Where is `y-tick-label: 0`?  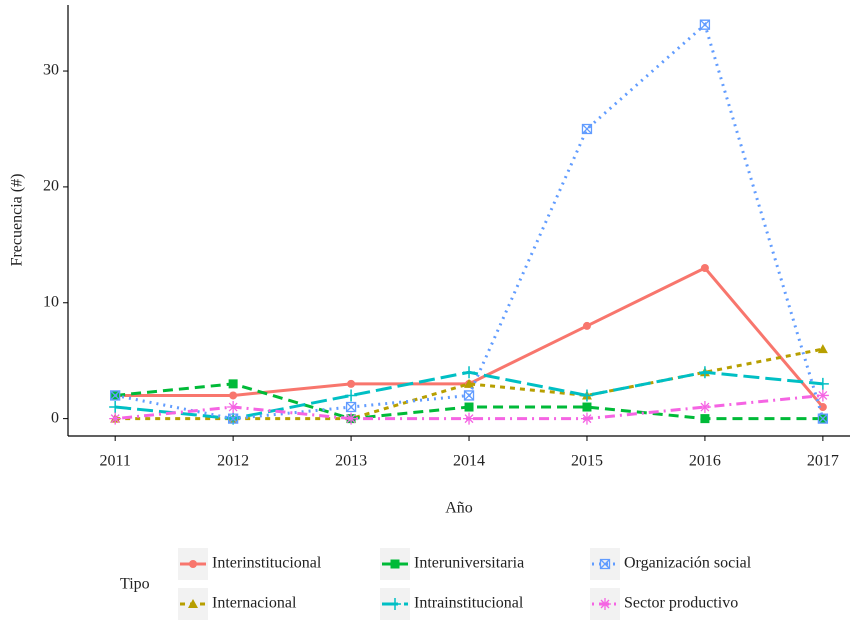
y-tick-label: 0 is located at coordinates (55, 417).